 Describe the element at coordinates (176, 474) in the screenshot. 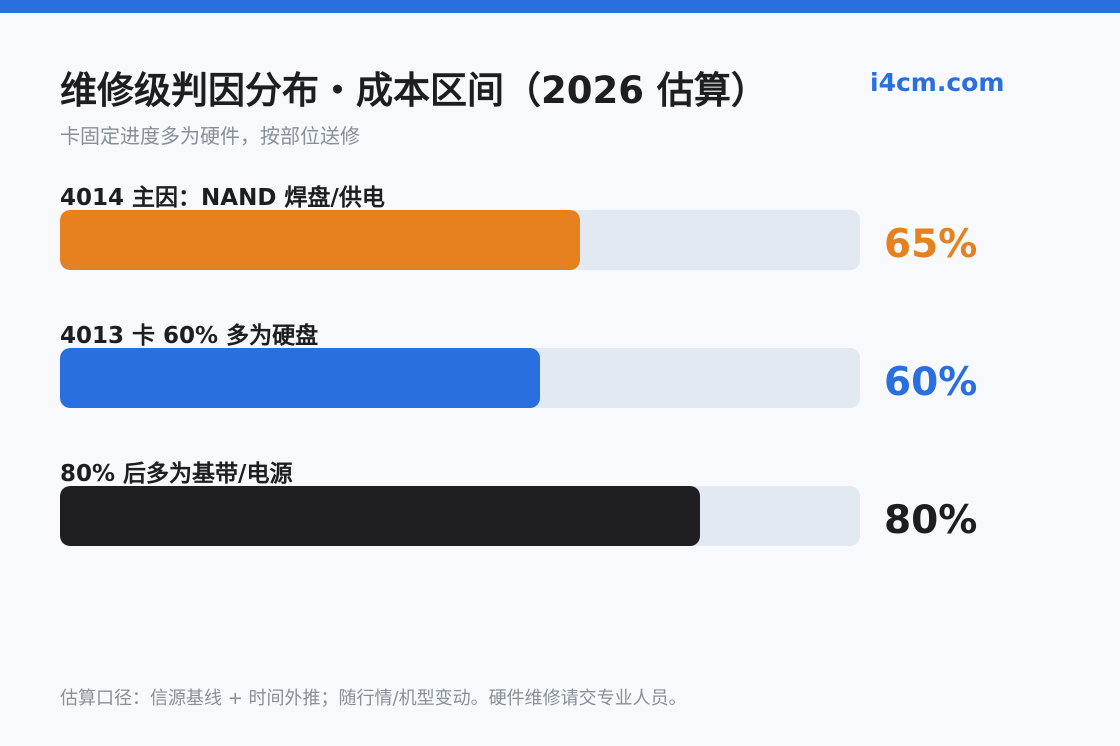

I see `bar-label: 80% 后多为基带/电源` at that location.